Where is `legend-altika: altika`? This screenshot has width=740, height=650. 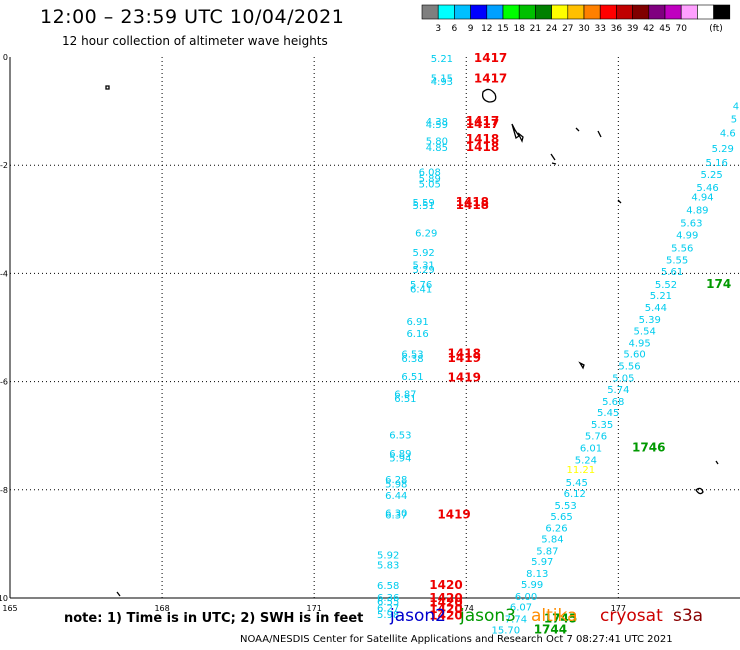 legend-altika: altika is located at coordinates (554, 616).